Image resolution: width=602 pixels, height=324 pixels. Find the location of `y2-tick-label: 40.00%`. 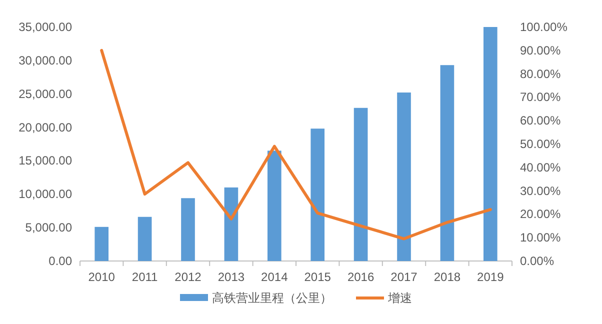

y2-tick-label: 40.00% is located at coordinates (541, 167).